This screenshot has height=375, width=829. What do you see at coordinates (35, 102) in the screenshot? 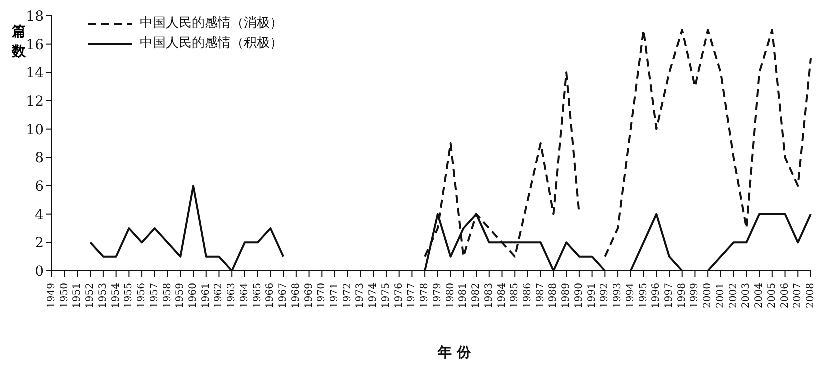
I see `y-tick-label: 12` at bounding box center [35, 102].